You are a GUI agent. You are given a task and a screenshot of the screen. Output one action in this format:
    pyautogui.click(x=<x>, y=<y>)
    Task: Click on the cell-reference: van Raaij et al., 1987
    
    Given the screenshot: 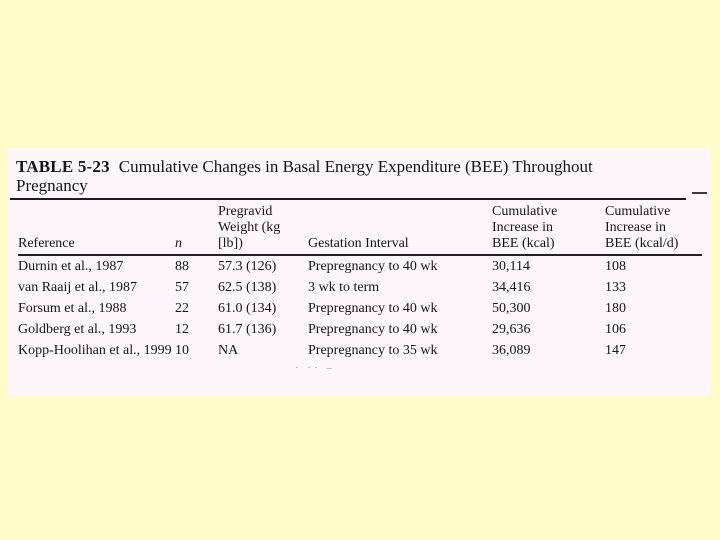 What is the action you would take?
    pyautogui.click(x=77, y=287)
    